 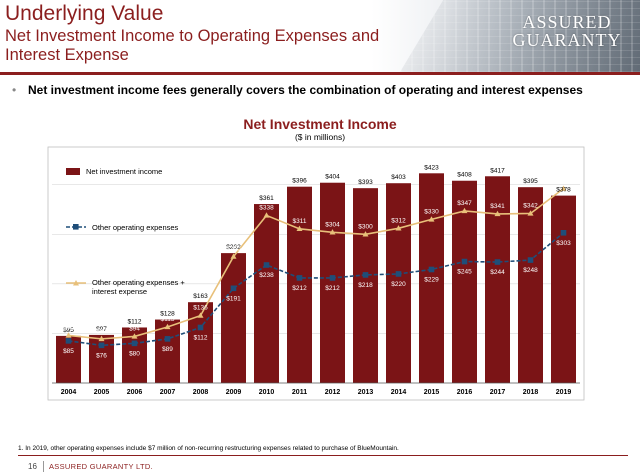 I want to click on marker-opex-plus-interest-2013, so click(x=365, y=234).